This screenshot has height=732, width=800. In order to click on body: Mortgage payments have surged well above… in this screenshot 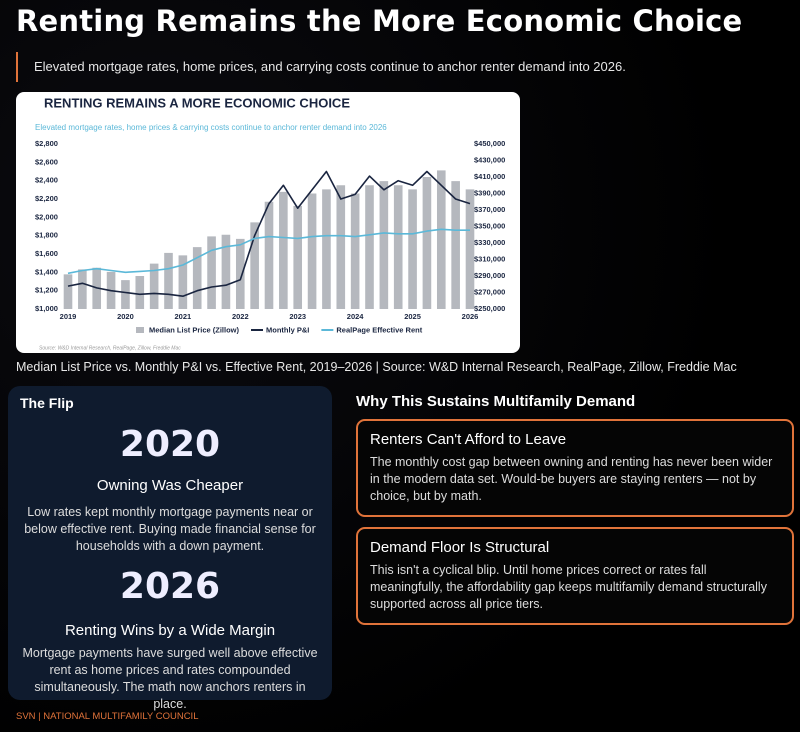, I will do `click(170, 678)`.